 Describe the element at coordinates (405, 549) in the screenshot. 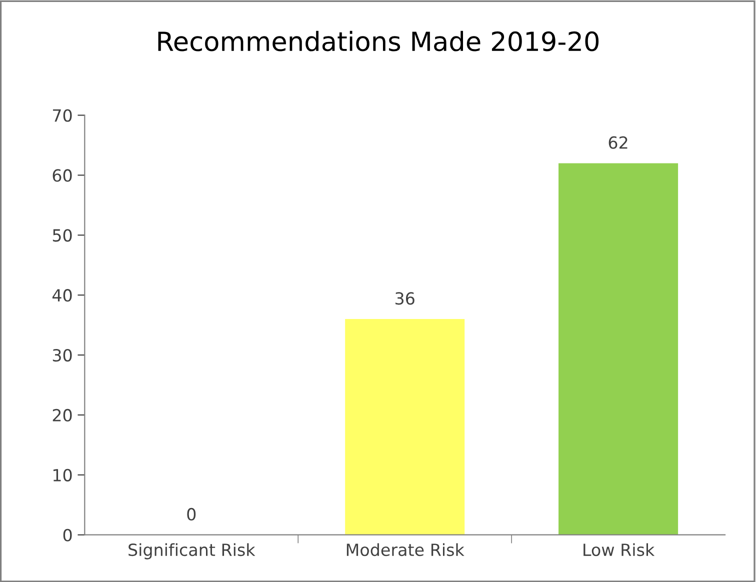

I see `x-tick-label: Moderate Risk` at that location.